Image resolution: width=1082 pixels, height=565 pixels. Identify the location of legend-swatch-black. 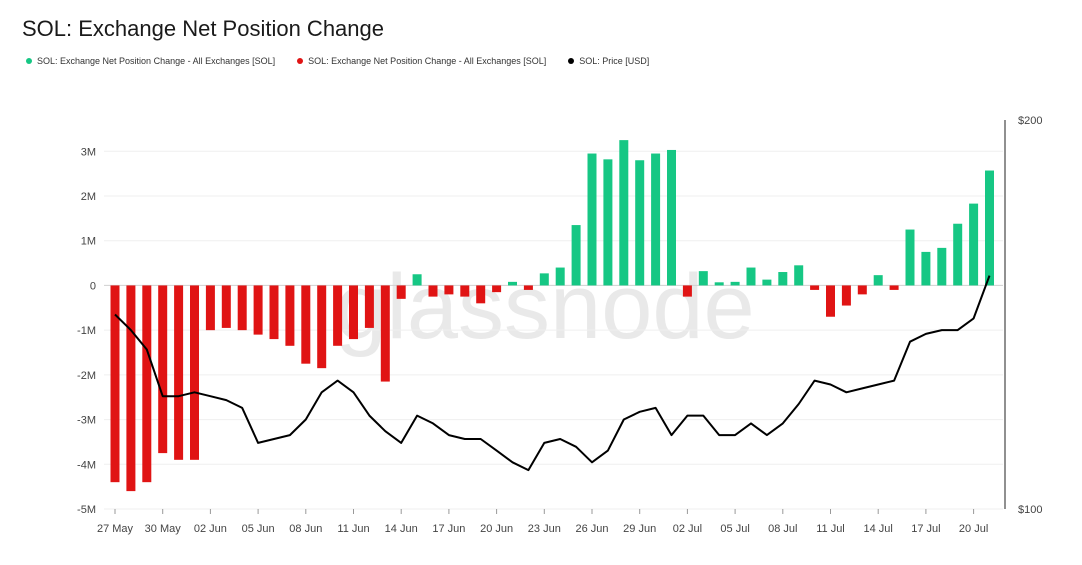
(571, 61).